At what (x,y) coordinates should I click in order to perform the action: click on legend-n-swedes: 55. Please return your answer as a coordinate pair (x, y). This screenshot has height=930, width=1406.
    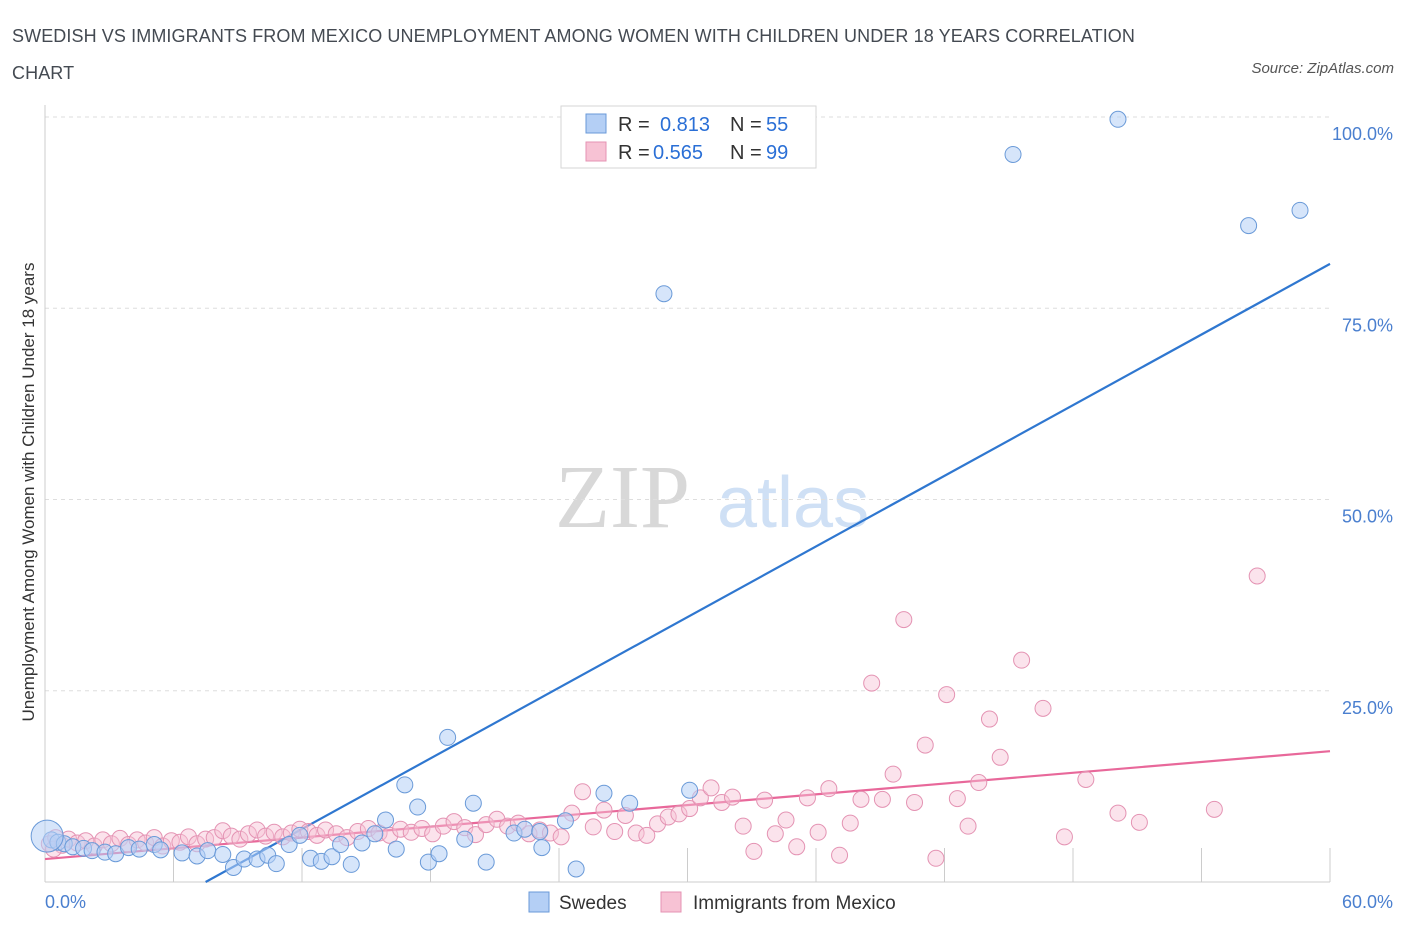
    Looking at the image, I should click on (777, 125).